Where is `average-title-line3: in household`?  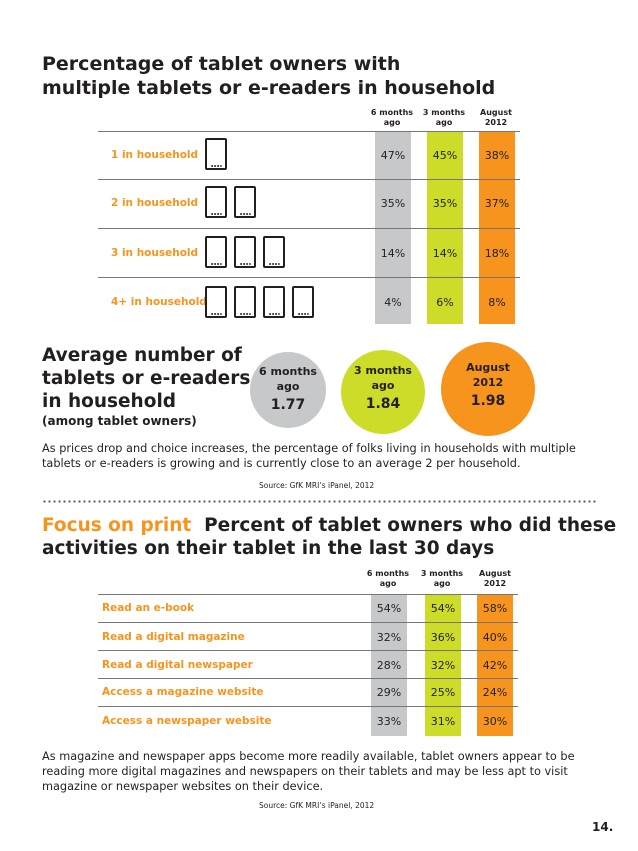
average-title-line3: in household is located at coordinates (109, 401).